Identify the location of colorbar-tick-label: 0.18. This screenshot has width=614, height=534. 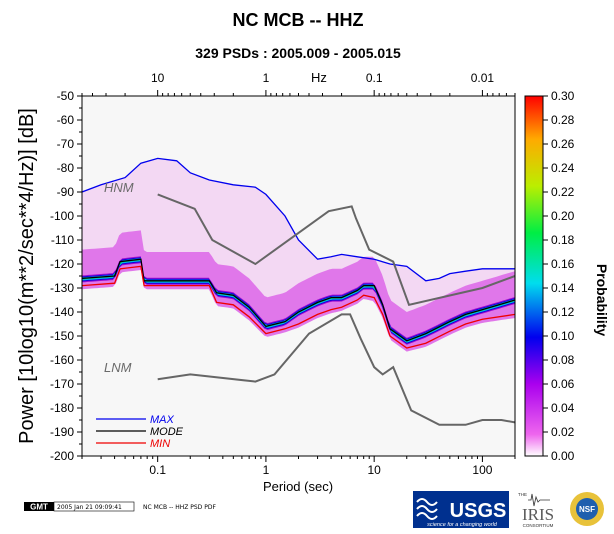
(563, 240).